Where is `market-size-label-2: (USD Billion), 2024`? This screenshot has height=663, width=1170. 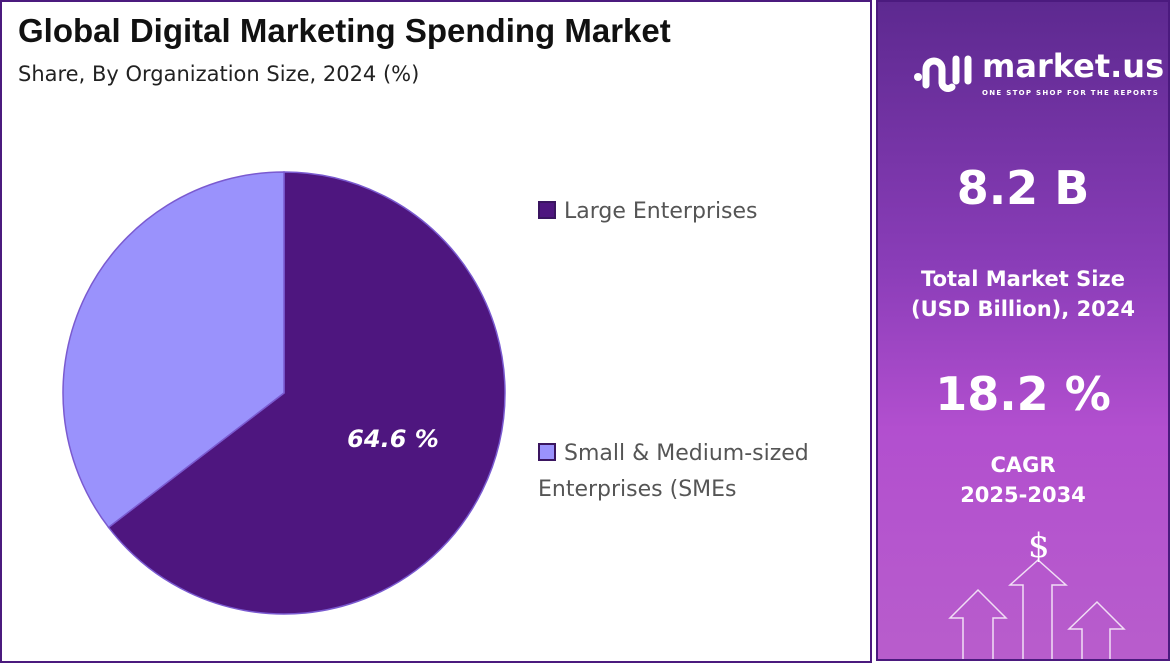
market-size-label-2: (USD Billion), 2024 is located at coordinates (1023, 309).